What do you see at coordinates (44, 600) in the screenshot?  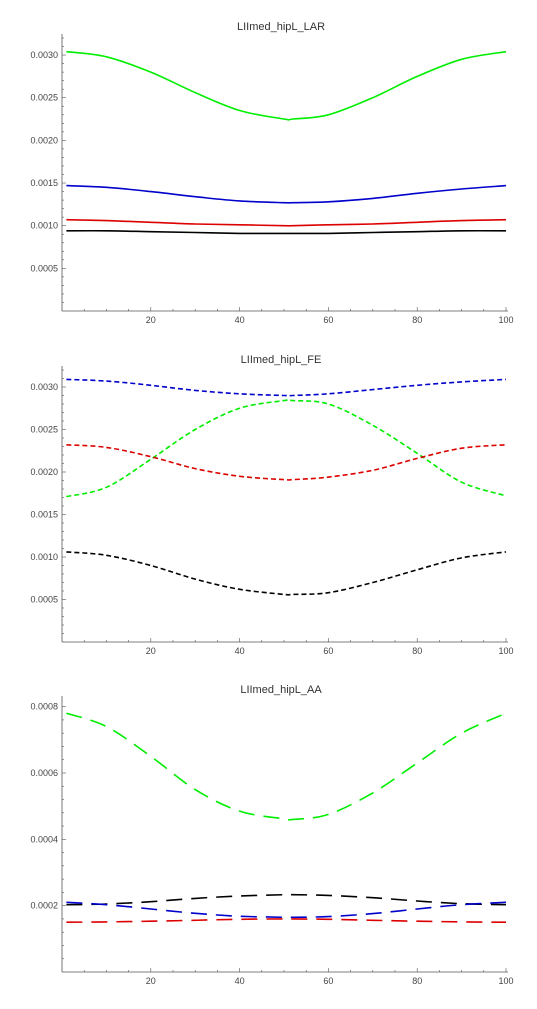 I see `panel-fe-y-tick-label: 0.0005` at bounding box center [44, 600].